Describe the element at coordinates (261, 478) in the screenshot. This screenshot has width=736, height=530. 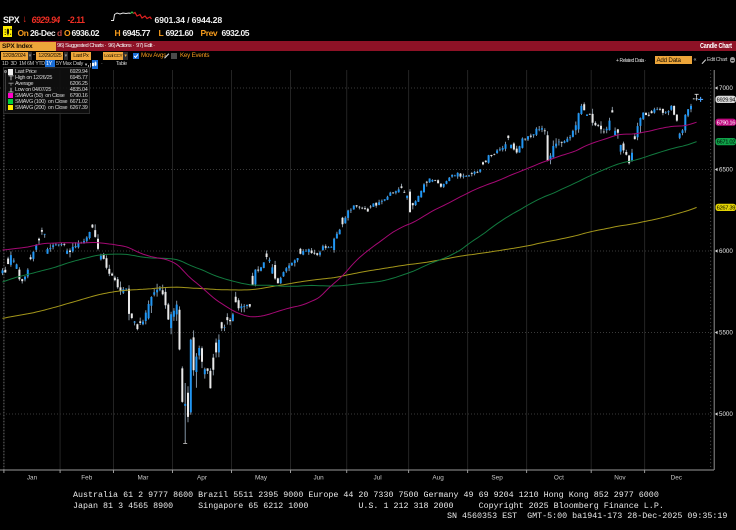
I see `svg-text: May` at that location.